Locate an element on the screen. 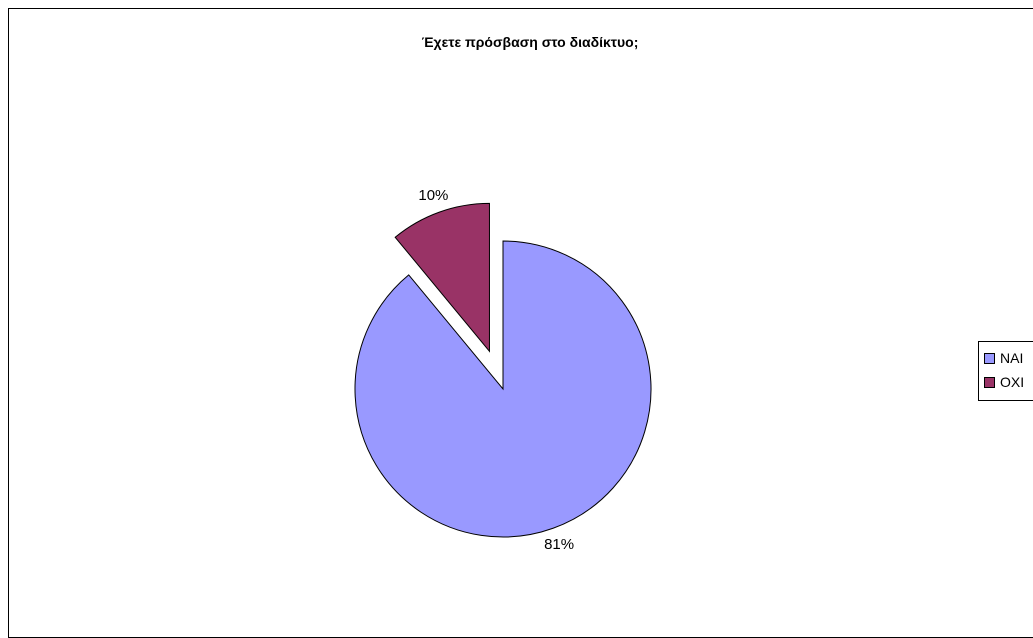 Image resolution: width=1033 pixels, height=638 pixels. legend: ΝΑΙ ΟΧΙ is located at coordinates (1005, 371).